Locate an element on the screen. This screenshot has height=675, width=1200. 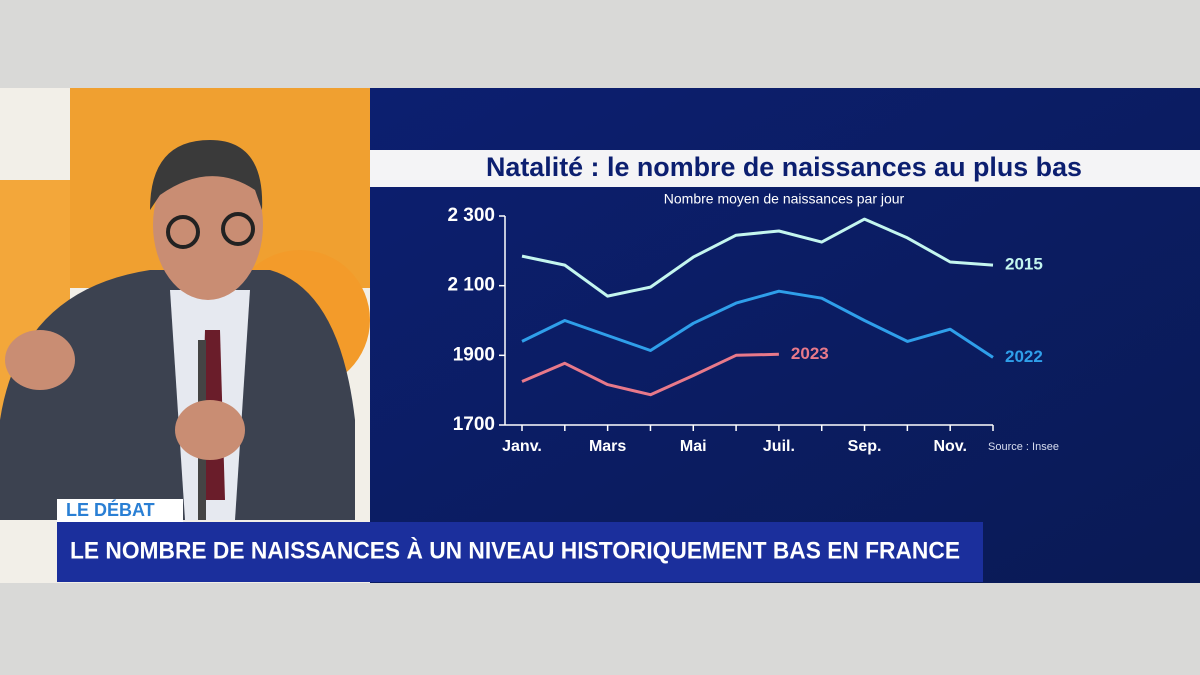
title-bar is located at coordinates (785, 168).